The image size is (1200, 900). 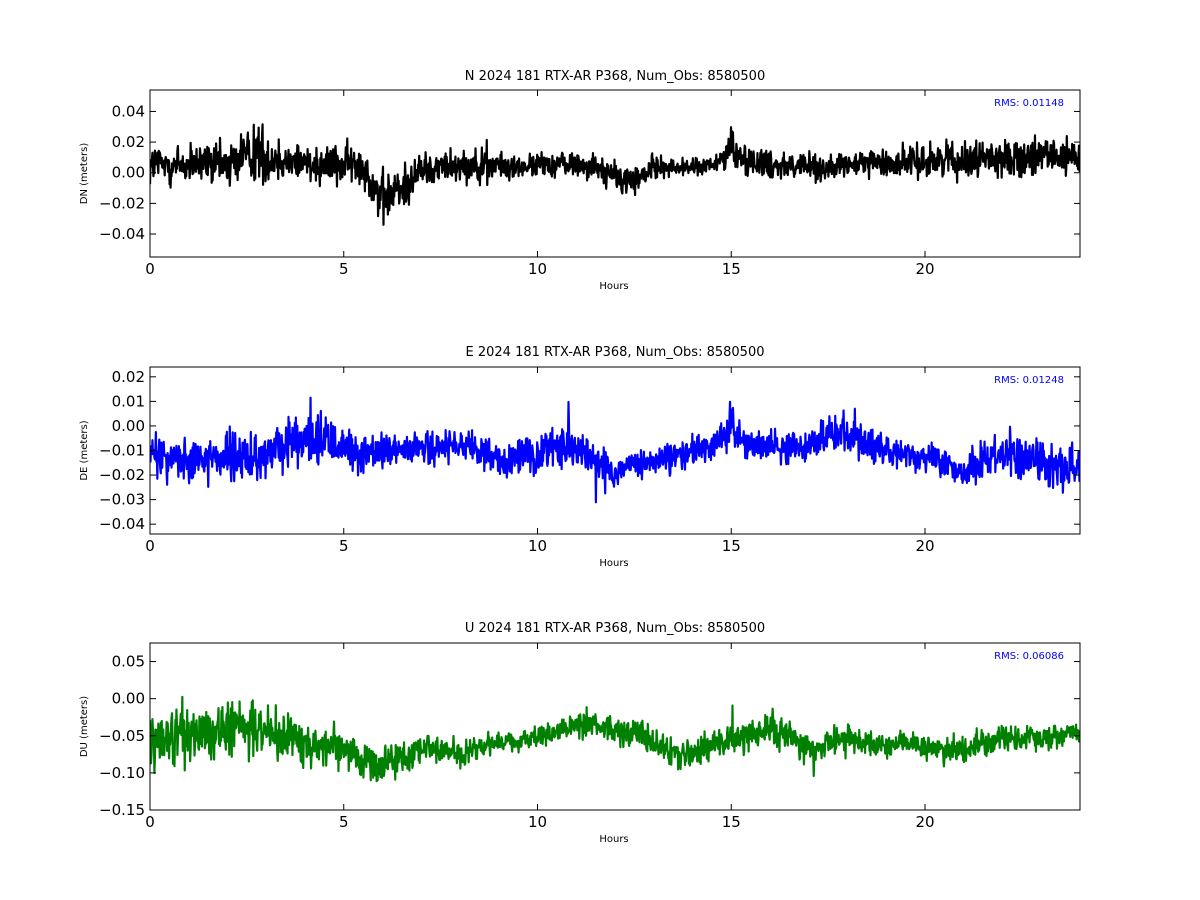 What do you see at coordinates (1029, 103) in the screenshot?
I see `rms-label: RMS: 0.01148` at bounding box center [1029, 103].